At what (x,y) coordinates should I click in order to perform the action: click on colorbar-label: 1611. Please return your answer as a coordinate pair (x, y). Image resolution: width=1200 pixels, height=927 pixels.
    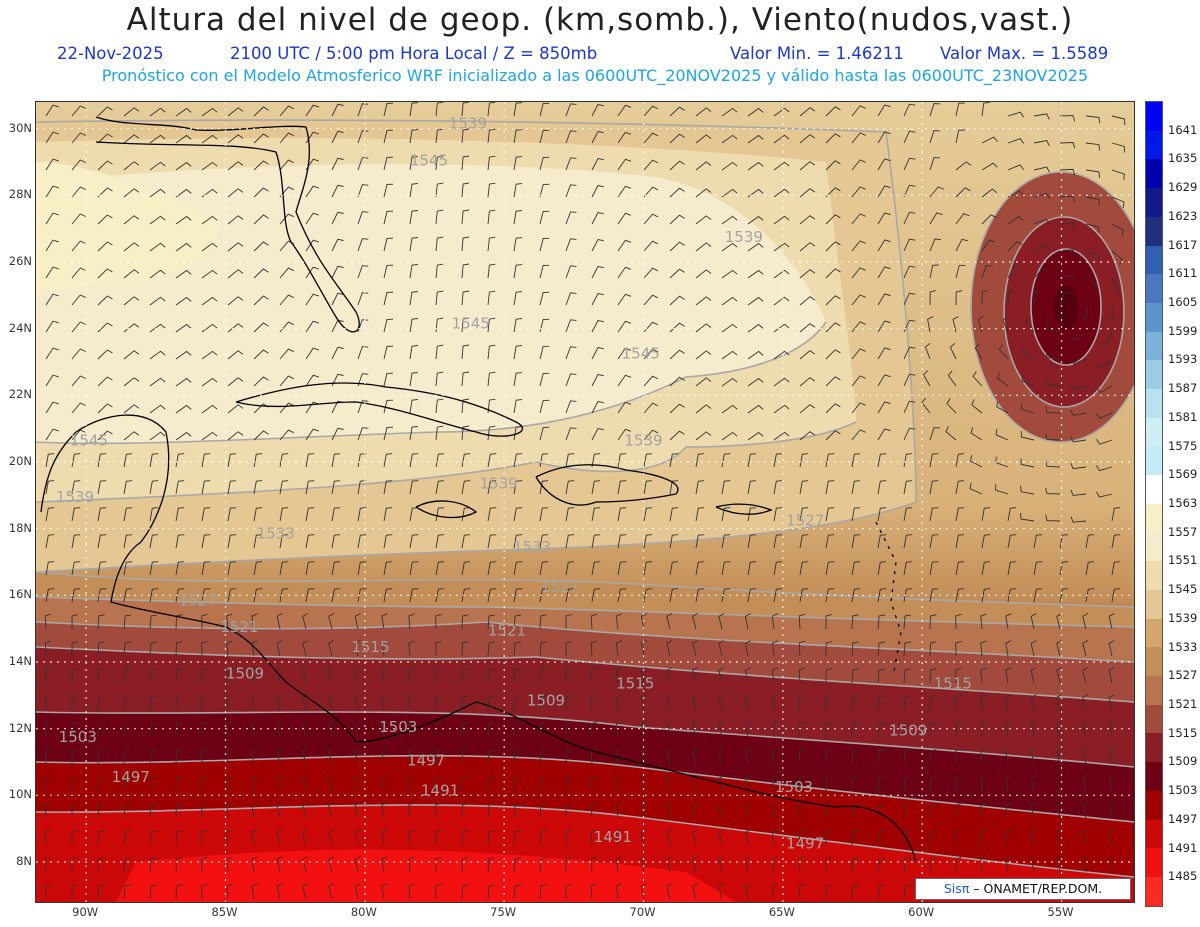
    Looking at the image, I should click on (1183, 273).